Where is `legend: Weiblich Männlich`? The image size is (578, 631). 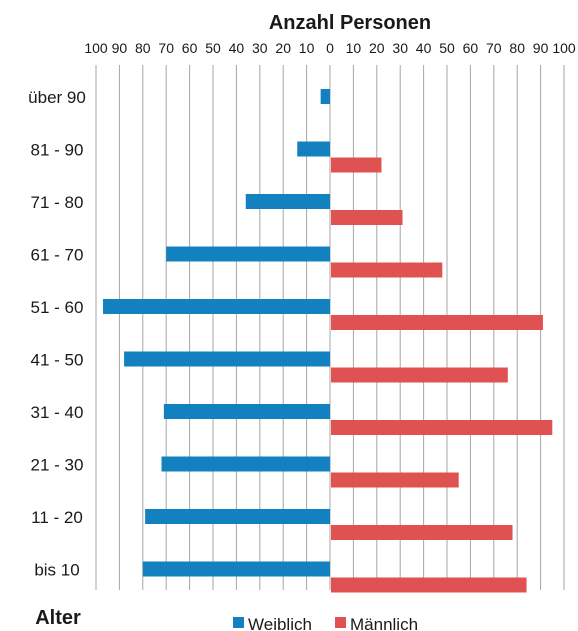
legend: Weiblich Männlich is located at coordinates (325, 623).